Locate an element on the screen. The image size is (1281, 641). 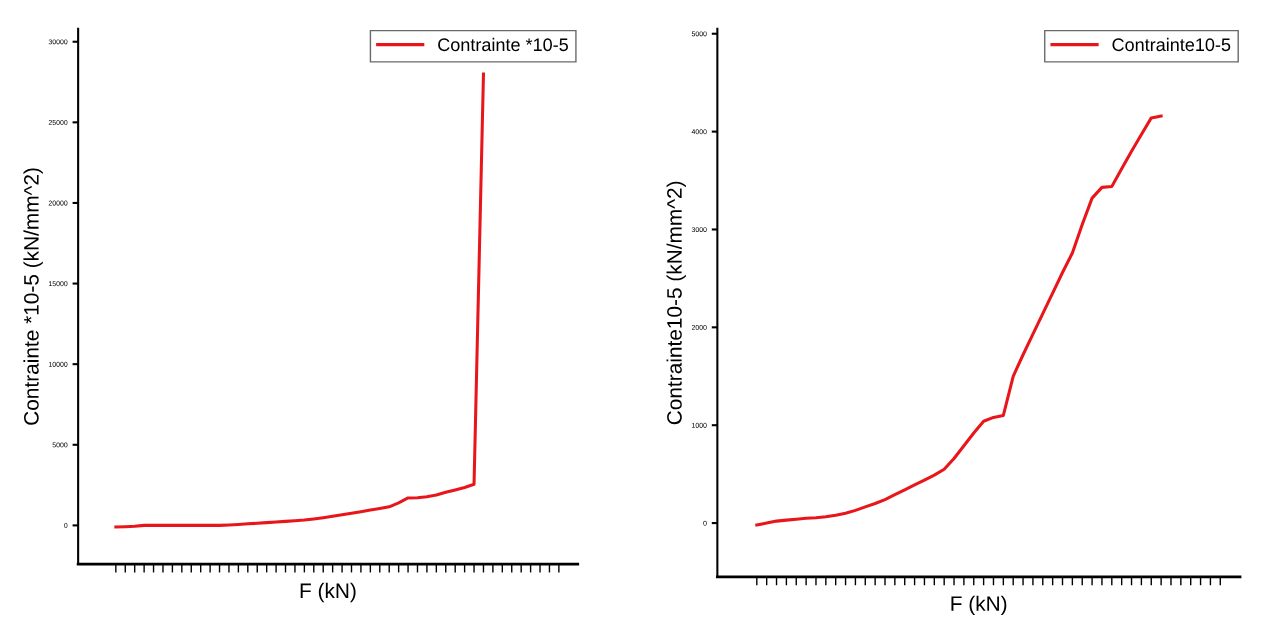
y-axis-title: Contrainte *10-5 (kN/mm^2) is located at coordinates (33, 296).